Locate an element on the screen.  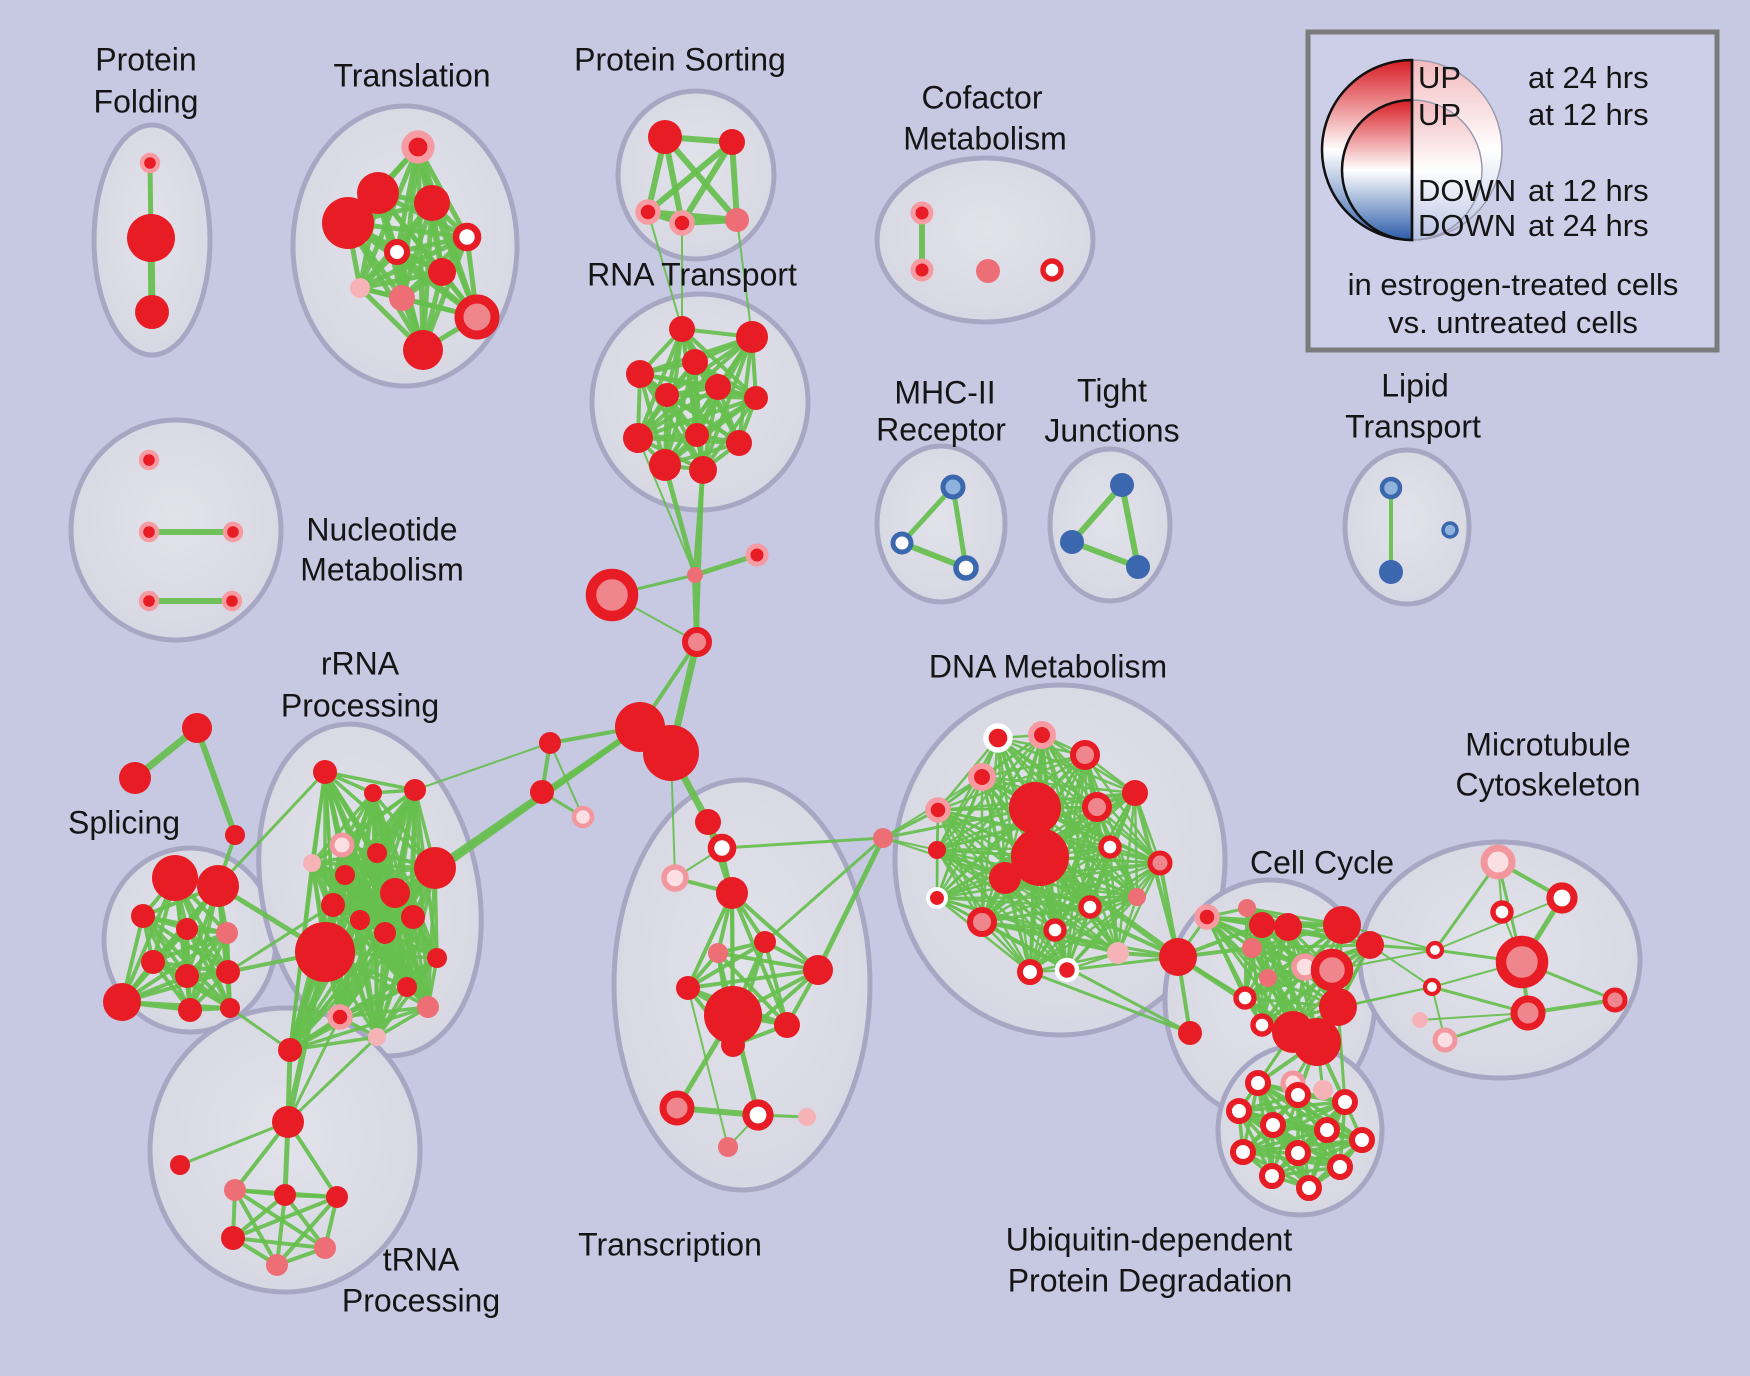
network-node-ub11 is located at coordinates (1272, 1176).